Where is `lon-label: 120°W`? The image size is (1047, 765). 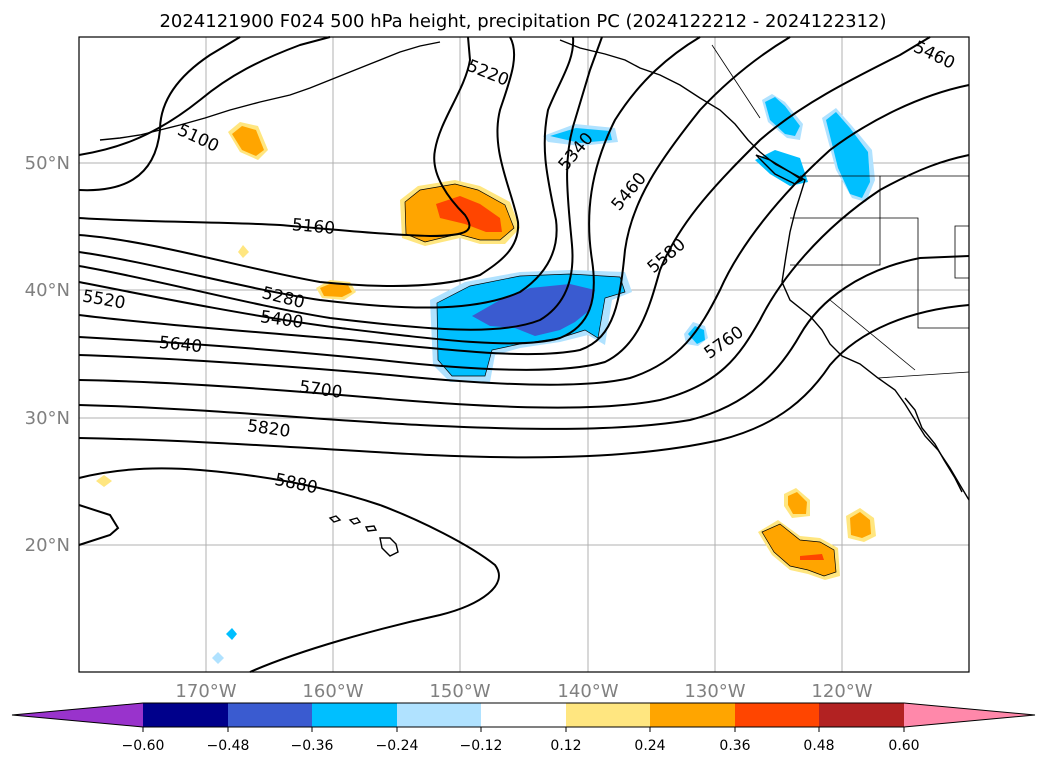 lon-label: 120°W is located at coordinates (841, 691).